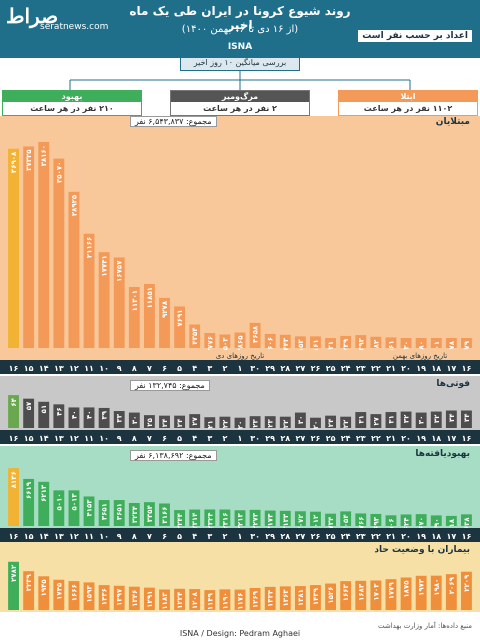 This screenshot has height=640, width=480. What do you see at coordinates (331, 525) in the screenshot?
I see `data-label-2: ۱۷۳۴` at bounding box center [331, 525].